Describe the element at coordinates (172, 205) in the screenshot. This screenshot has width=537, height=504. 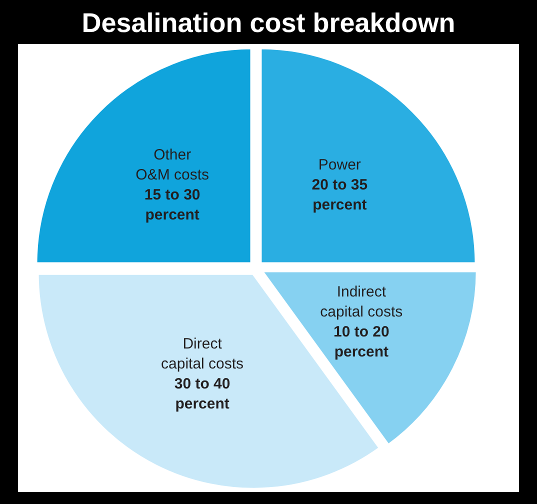
I see `text: 15 to 30 percent` at that location.